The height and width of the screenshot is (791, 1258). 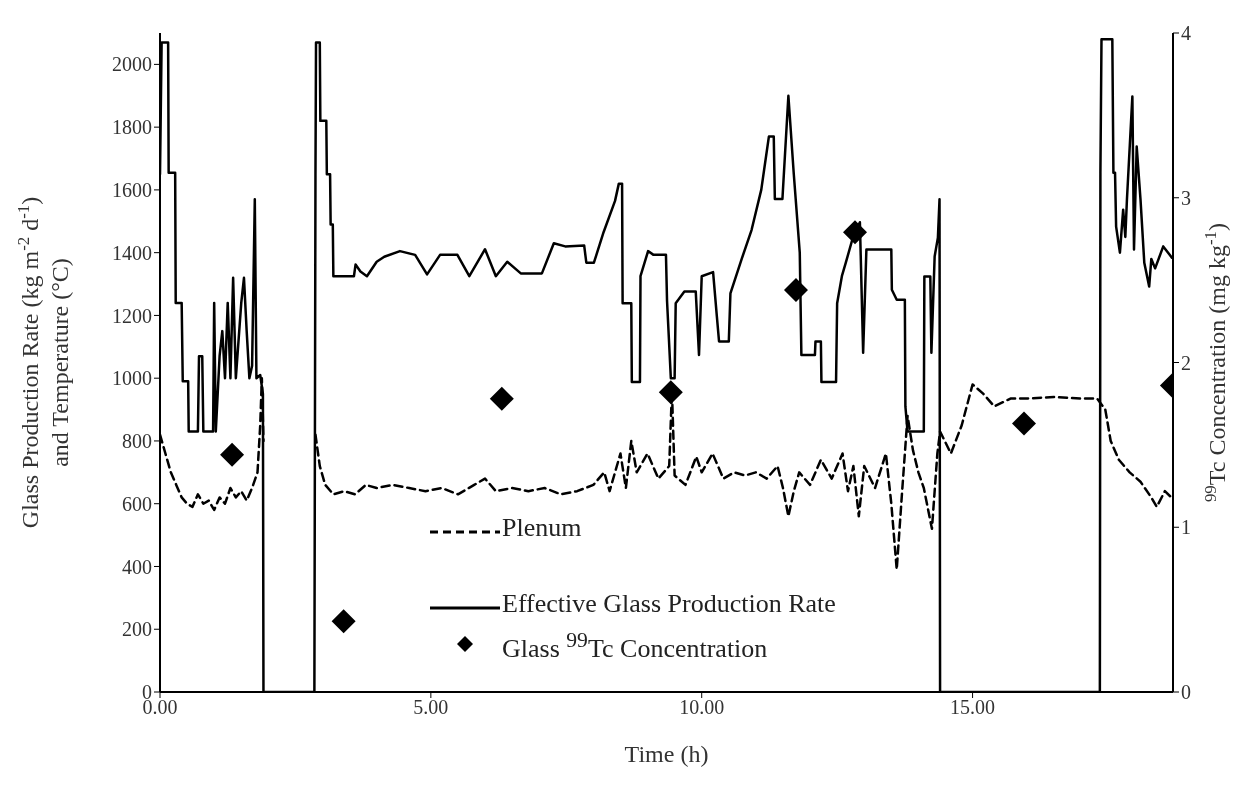 What do you see at coordinates (702, 707) in the screenshot?
I see `x-tick-label: 10.00` at bounding box center [702, 707].